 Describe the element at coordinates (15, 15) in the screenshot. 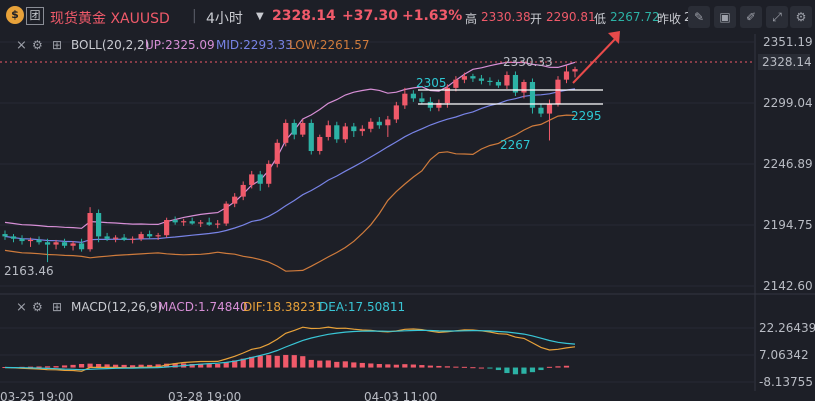

I see `currency-icon: $` at that location.